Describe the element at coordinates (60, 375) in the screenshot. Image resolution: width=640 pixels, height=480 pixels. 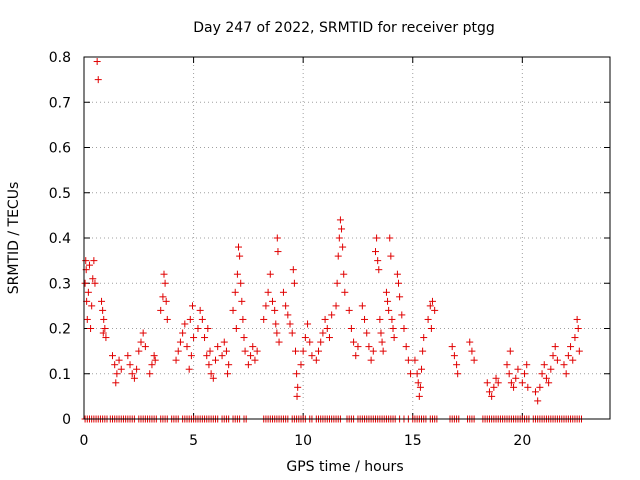
I see `y-tick-label: 0.1` at that location.